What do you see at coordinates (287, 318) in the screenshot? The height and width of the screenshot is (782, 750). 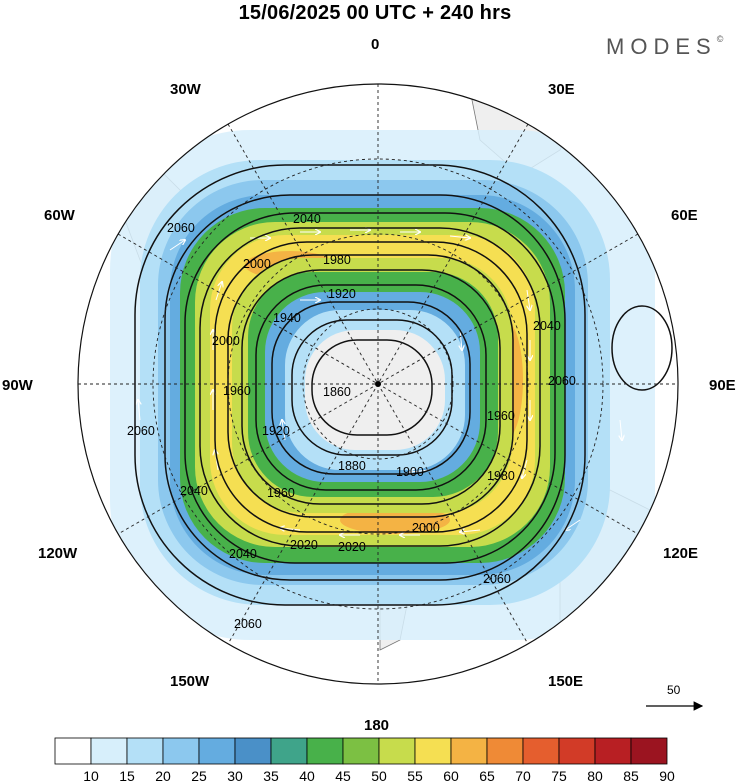 I see `contour-label: 1940` at bounding box center [287, 318].